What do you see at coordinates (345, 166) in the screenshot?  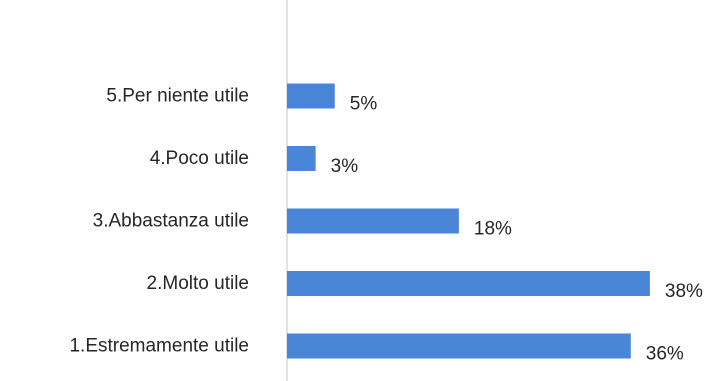 I see `value-label: 3%` at bounding box center [345, 166].